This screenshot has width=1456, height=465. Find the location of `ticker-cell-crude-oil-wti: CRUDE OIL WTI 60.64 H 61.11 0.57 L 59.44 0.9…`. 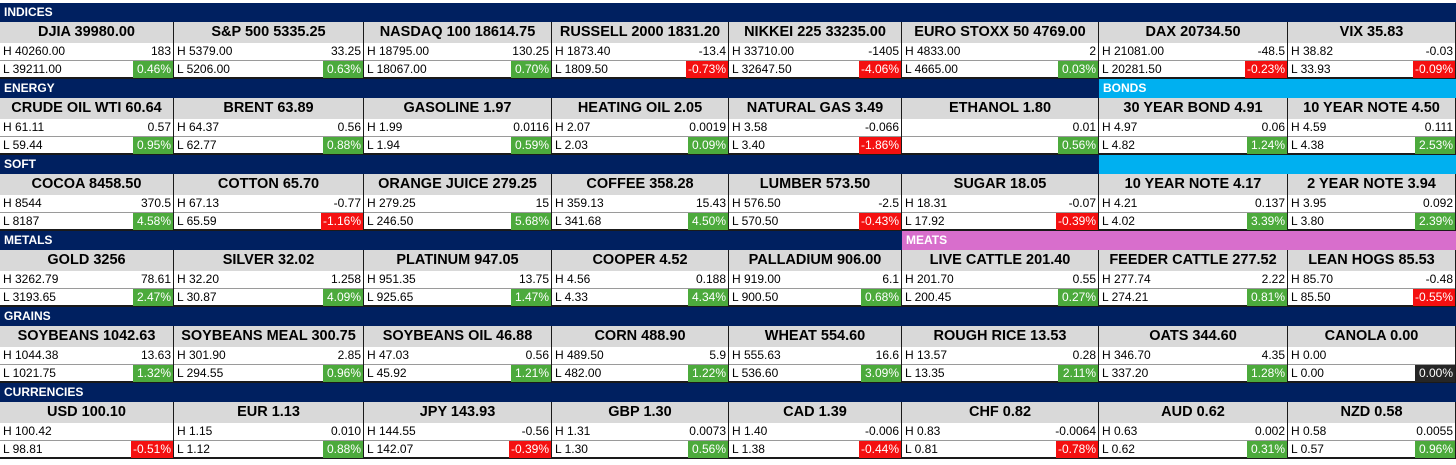

ticker-cell-crude-oil-wti: CRUDE OIL WTI 60.64 H 61.11 0.57 L 59.44 0.9… is located at coordinates (87, 126).